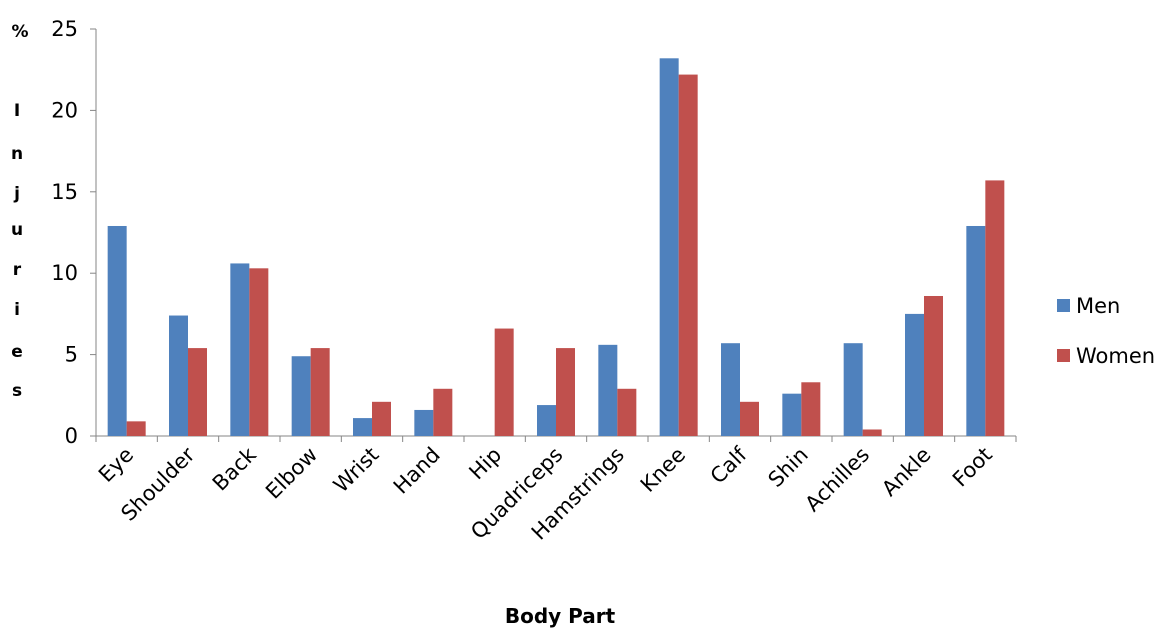 The image size is (1176, 629). I want to click on legend-swatch-women, so click(1063, 355).